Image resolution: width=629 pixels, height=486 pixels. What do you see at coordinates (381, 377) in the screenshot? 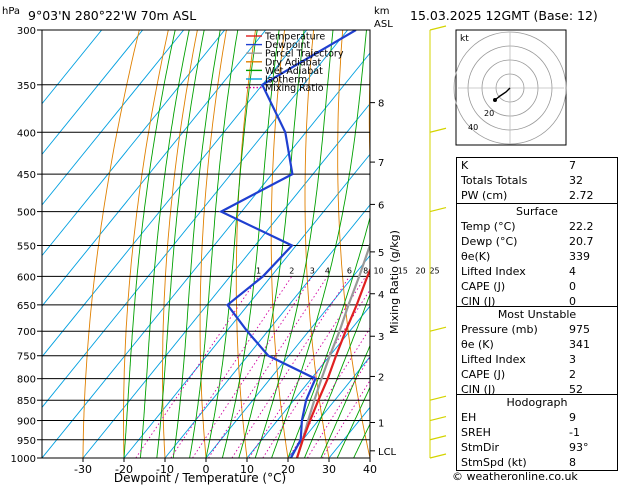
I see `height-tick-label: 2` at bounding box center [381, 377].